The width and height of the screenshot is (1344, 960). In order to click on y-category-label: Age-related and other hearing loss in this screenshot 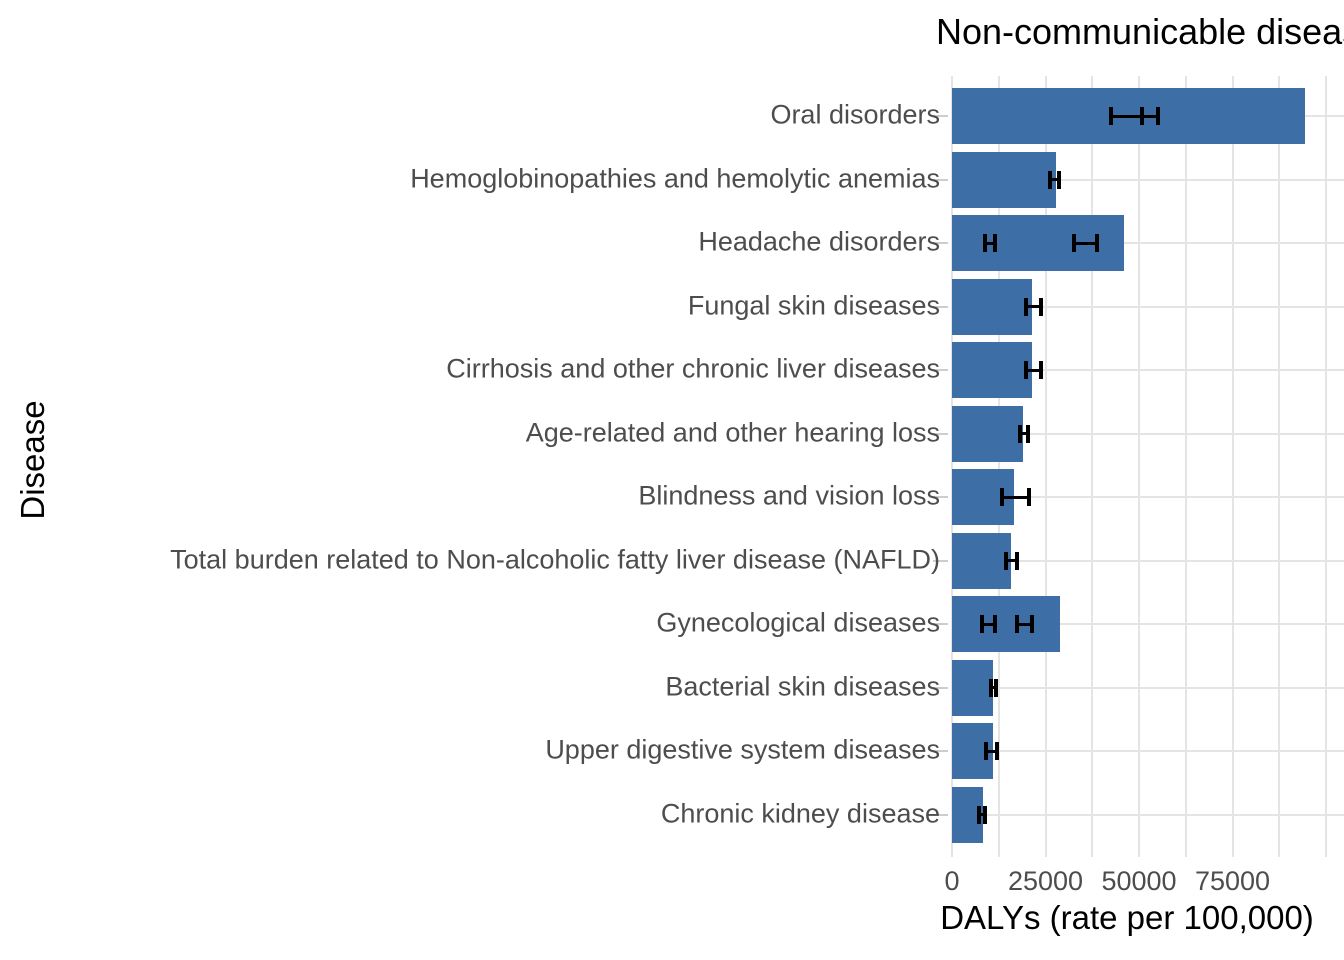, I will do `click(732, 431)`.